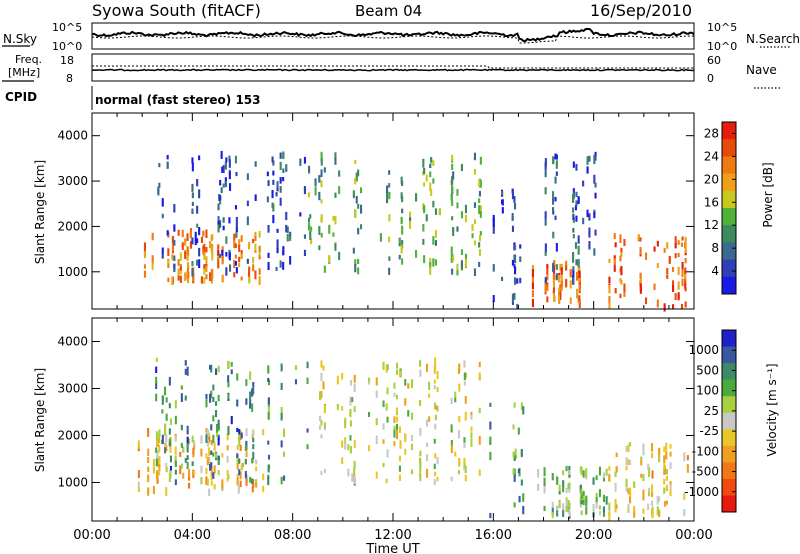 The height and width of the screenshot is (554, 800). What do you see at coordinates (729, 421) in the screenshot?
I see `colorbar-frame` at bounding box center [729, 421].